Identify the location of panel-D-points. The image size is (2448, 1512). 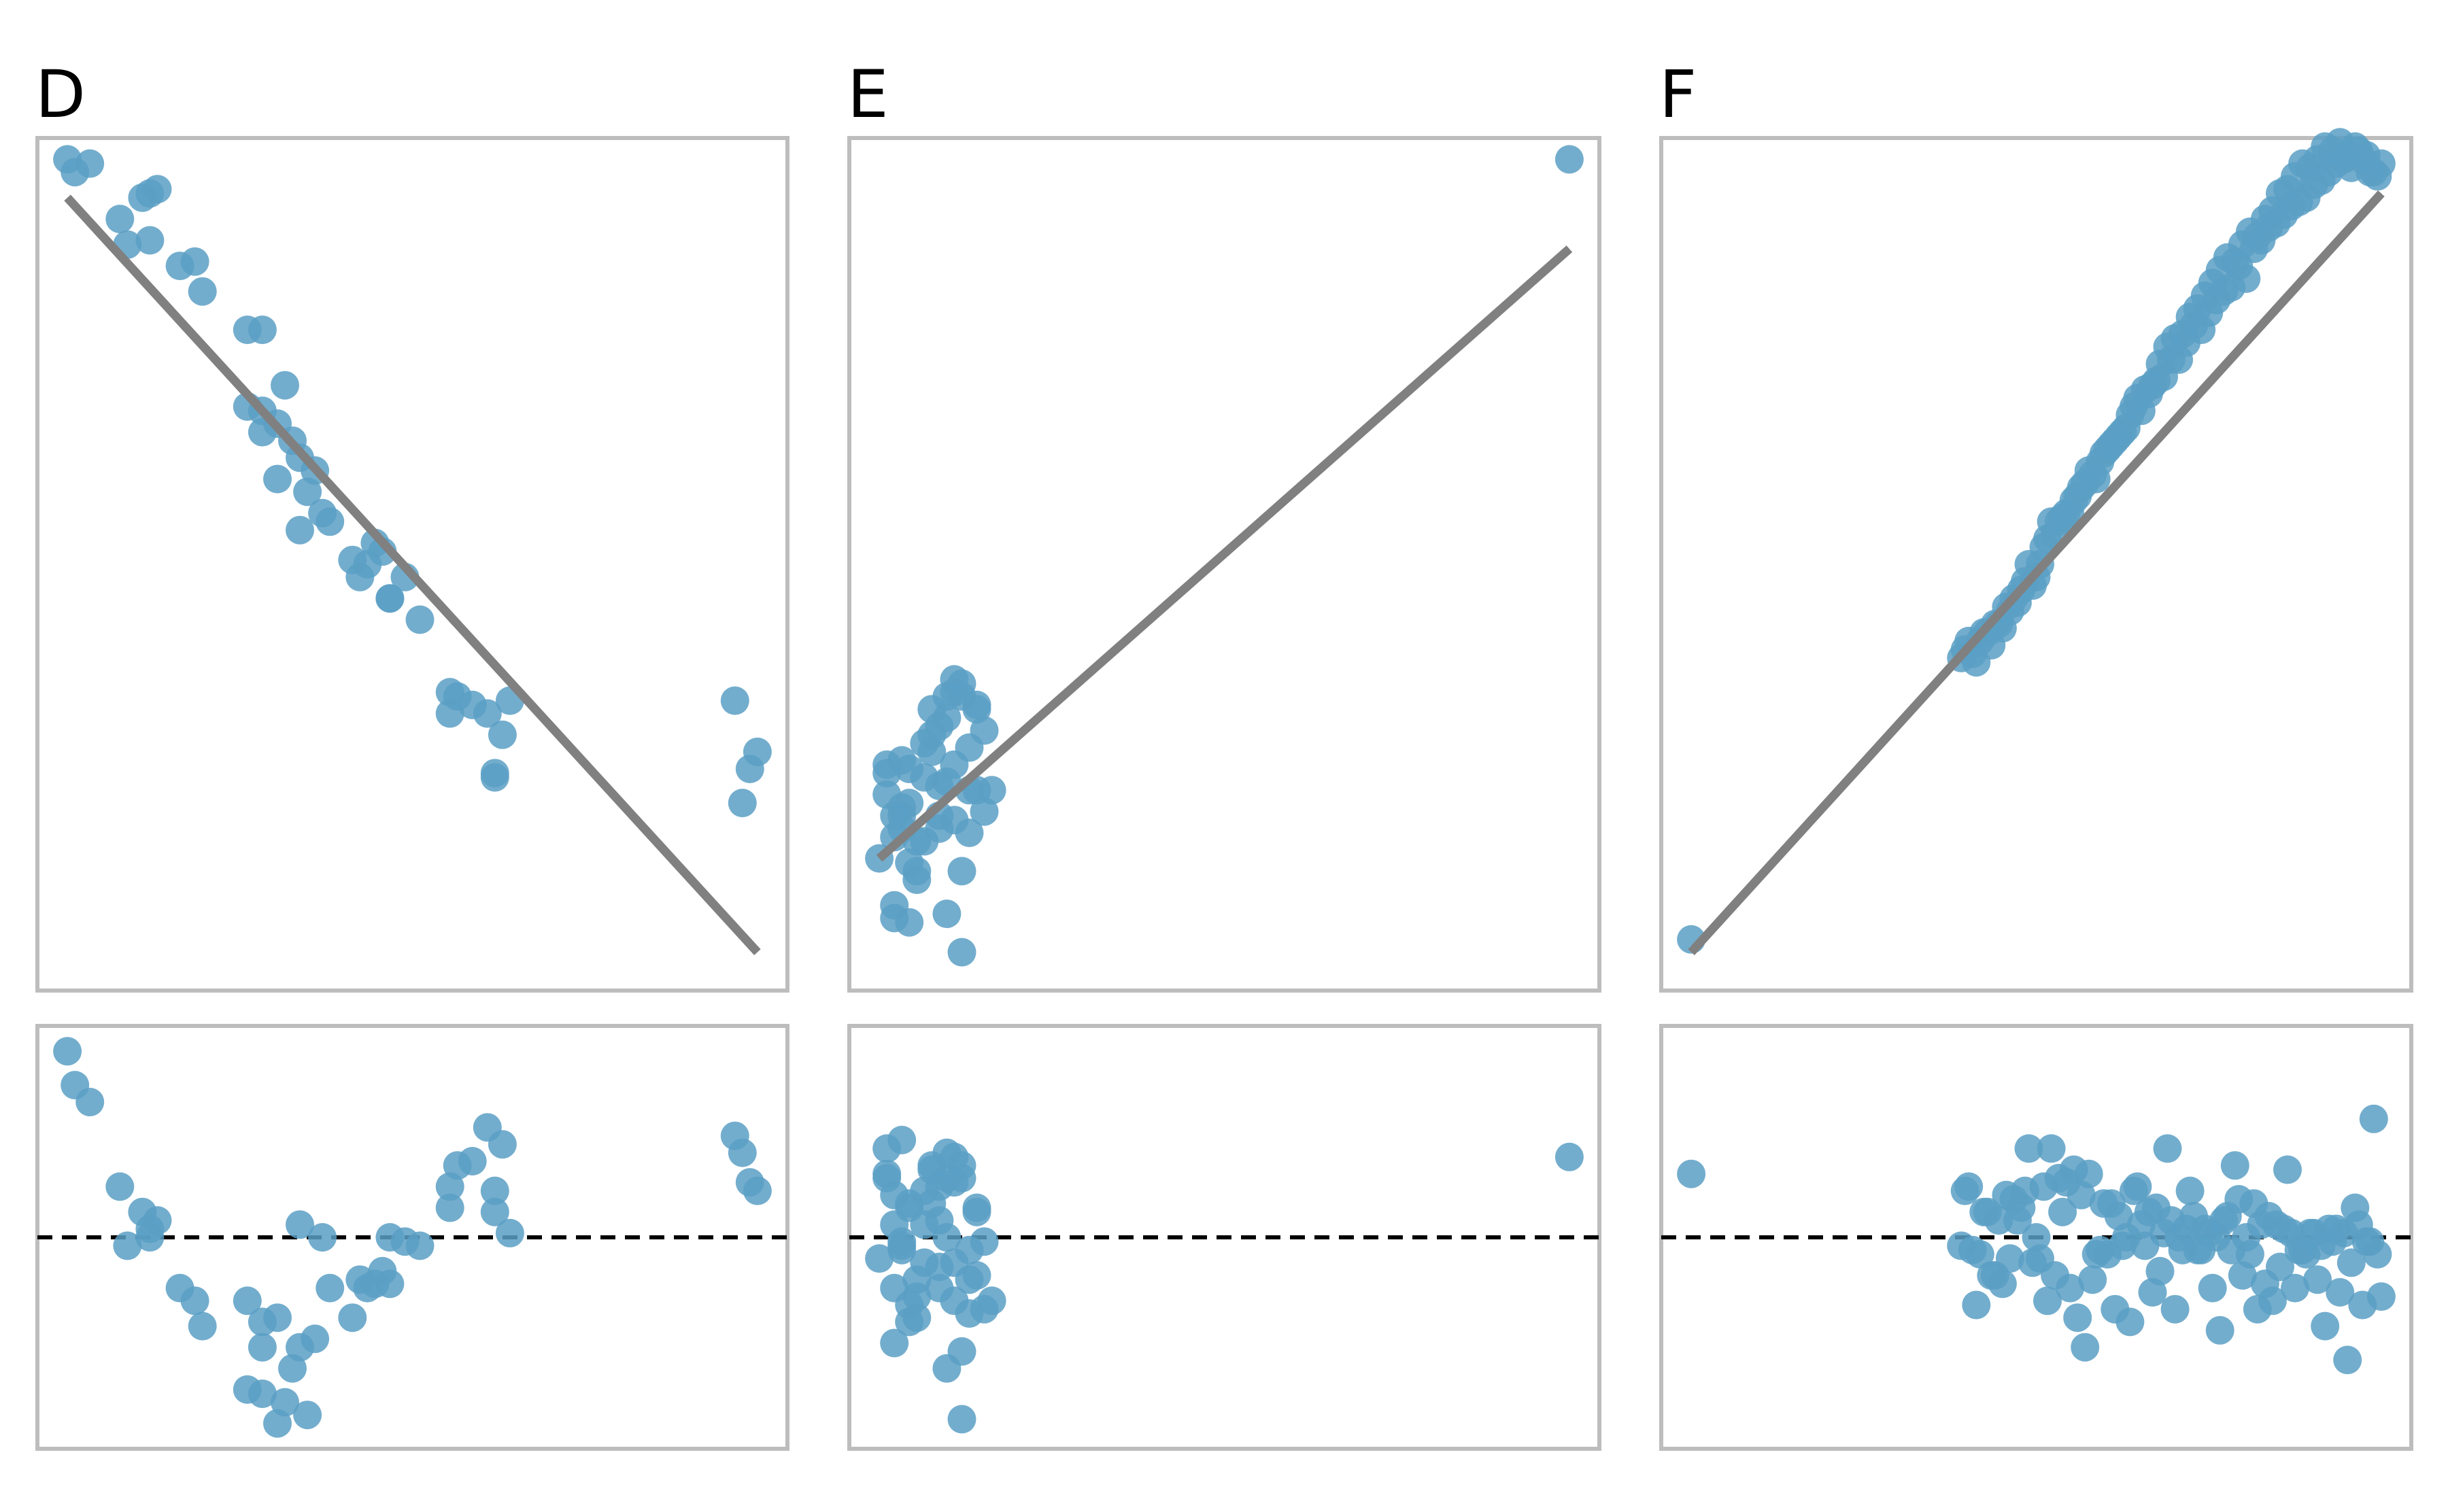
(413, 482).